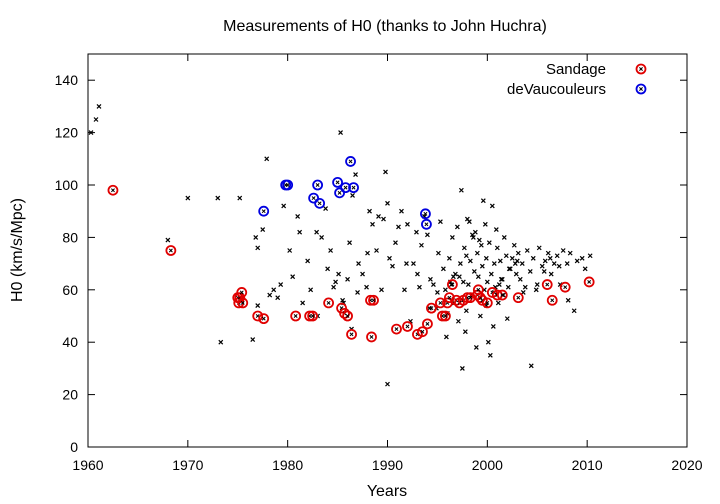 This screenshot has width=720, height=504. What do you see at coordinates (67, 133) in the screenshot?
I see `y-tick-label: 120` at bounding box center [67, 133].